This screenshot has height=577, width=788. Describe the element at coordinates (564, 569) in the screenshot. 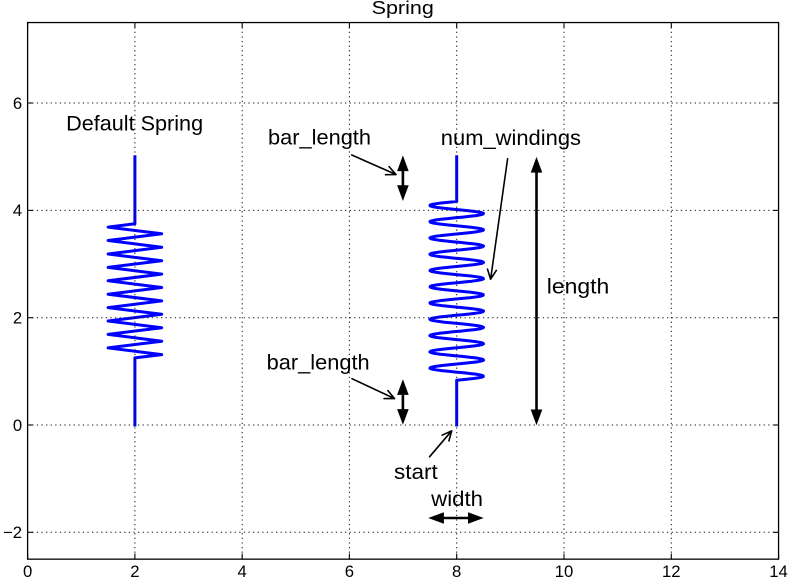

I see `svg-text: 10` at that location.